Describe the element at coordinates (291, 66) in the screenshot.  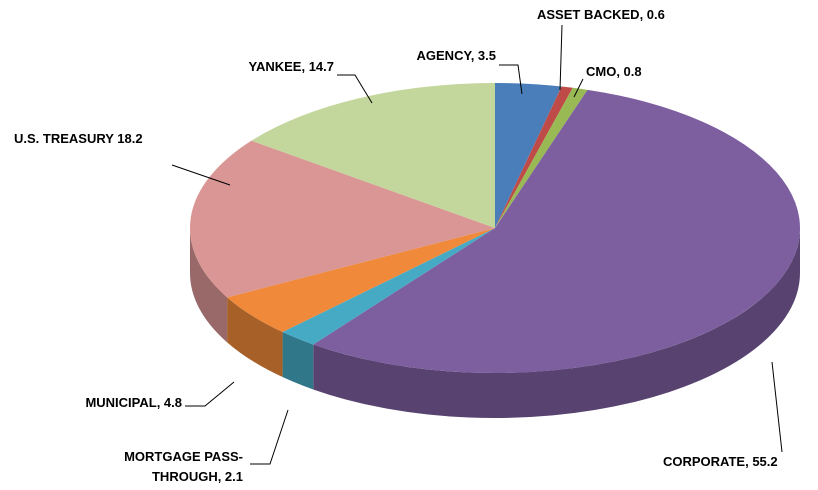
I see `data-label: YANKEE, 14.7` at that location.